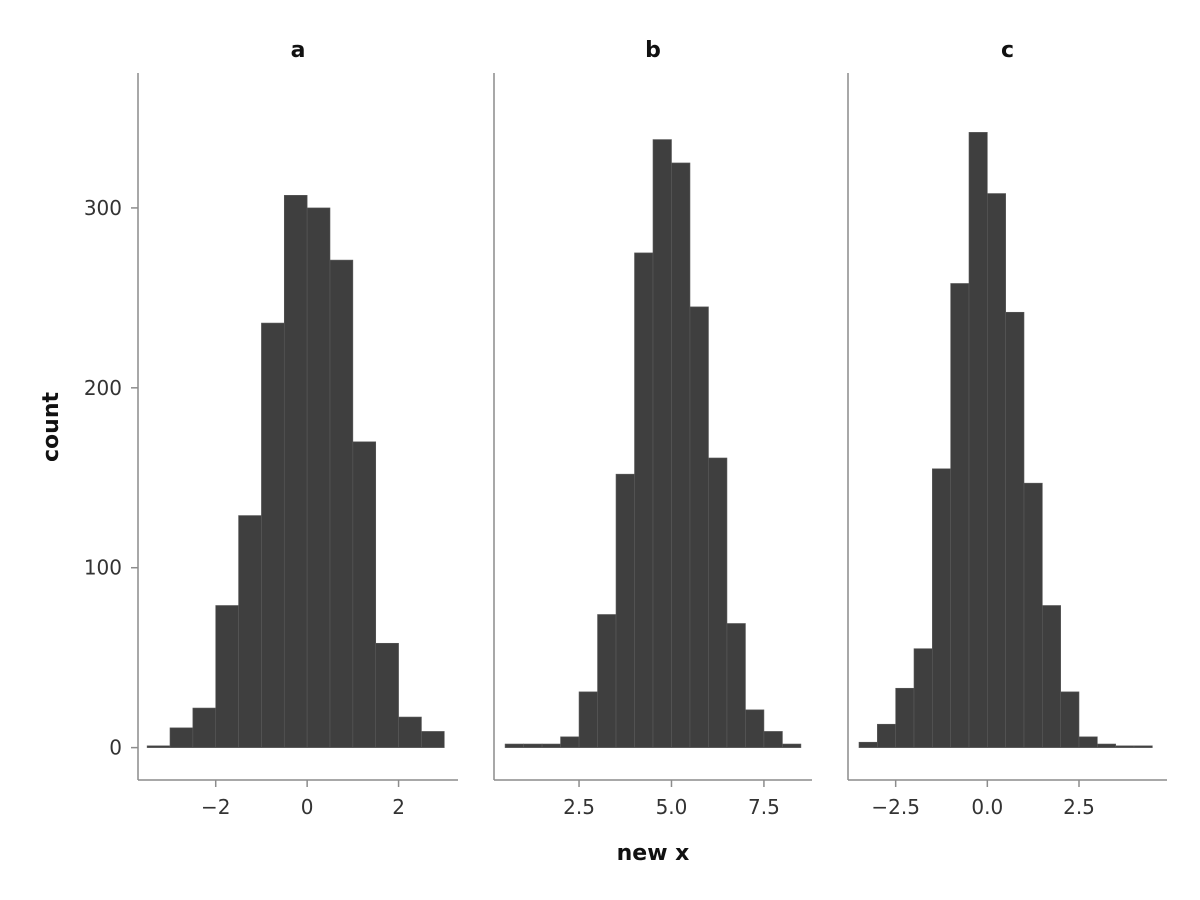  What do you see at coordinates (215, 807) in the screenshot?
I see `x-tick-label: −2` at bounding box center [215, 807].